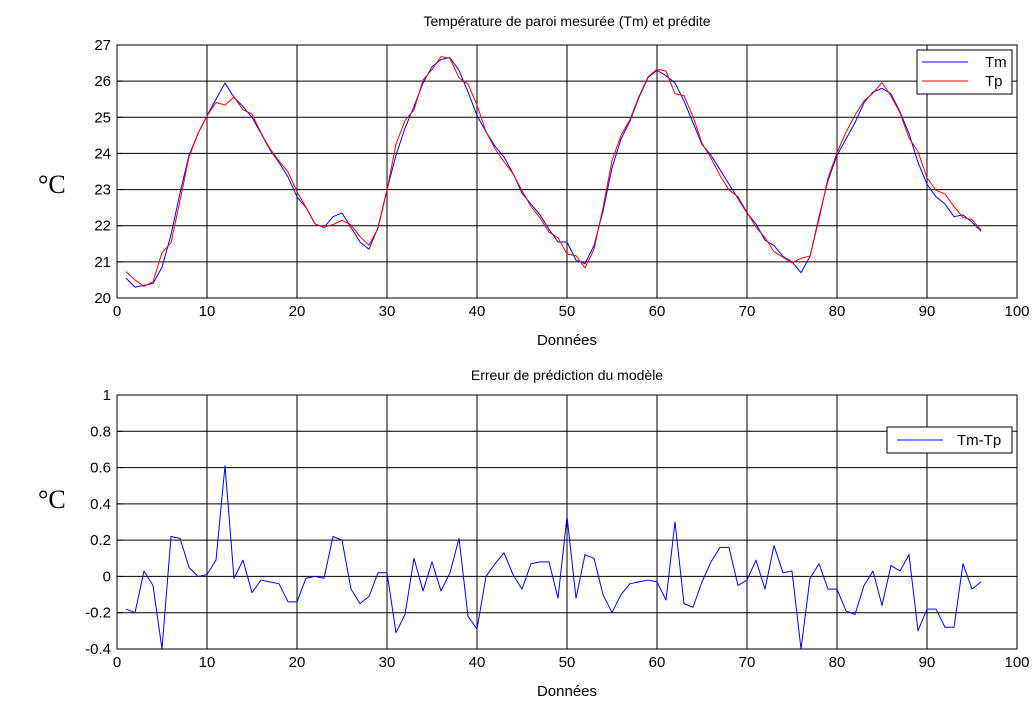  What do you see at coordinates (102, 153) in the screenshot?
I see `temperature-y-tick-label: 24` at bounding box center [102, 153].